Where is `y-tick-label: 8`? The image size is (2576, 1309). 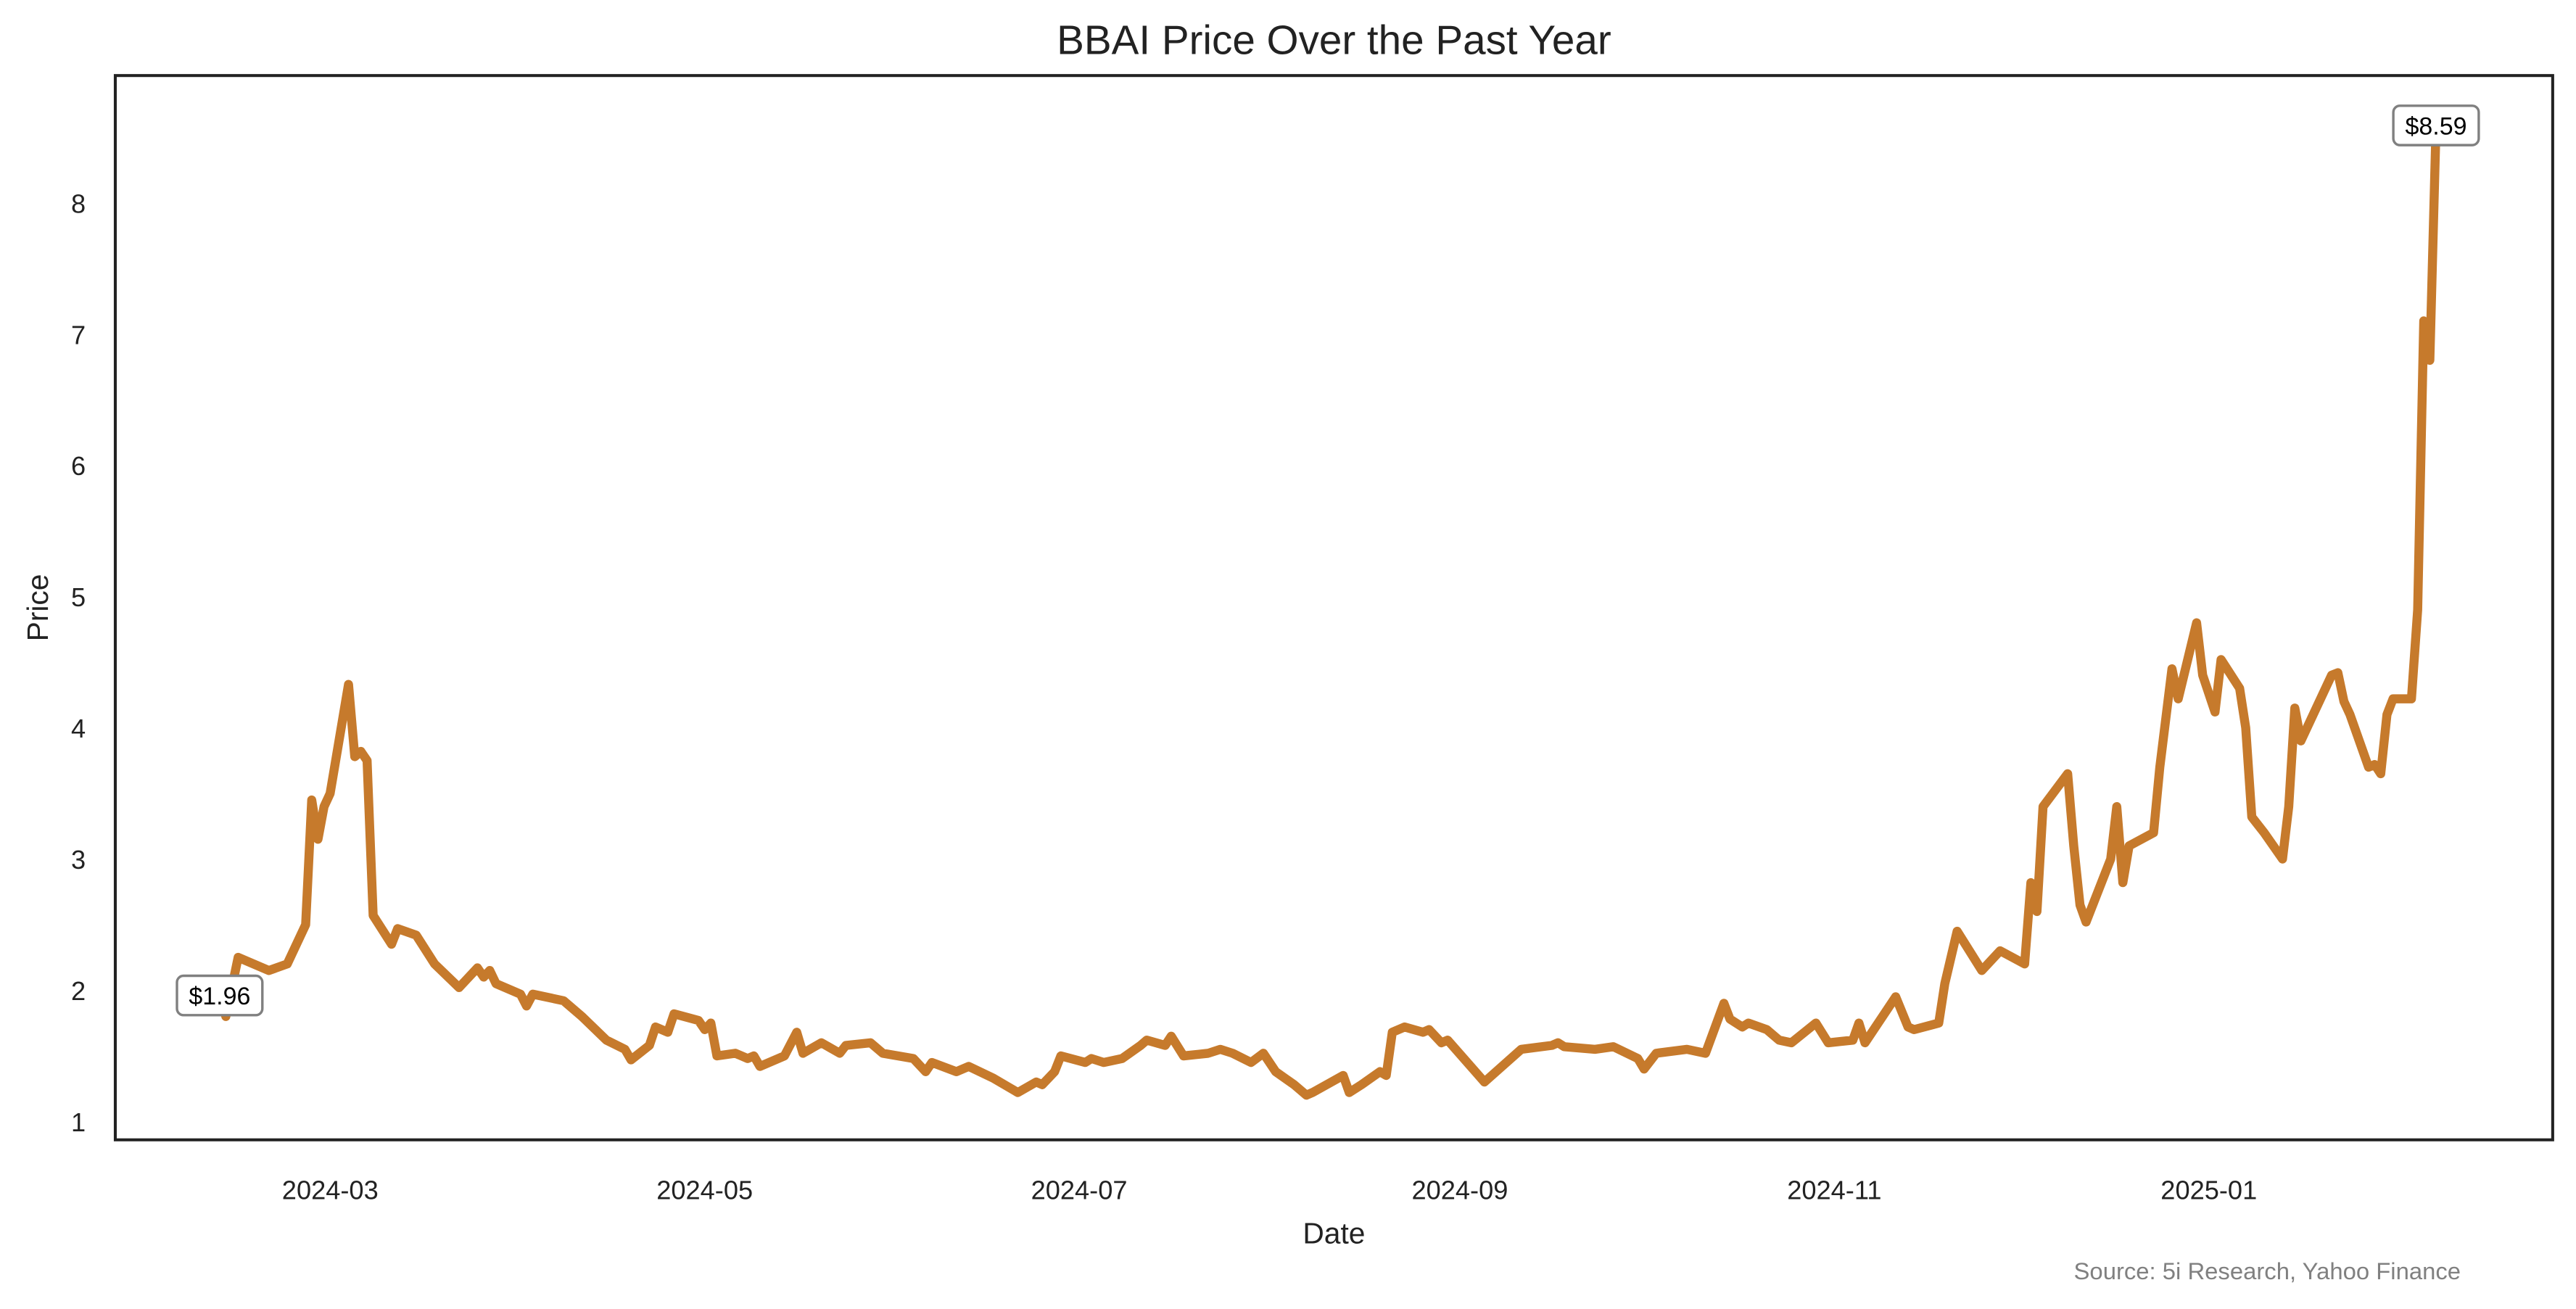 y-tick-label: 8 is located at coordinates (78, 204).